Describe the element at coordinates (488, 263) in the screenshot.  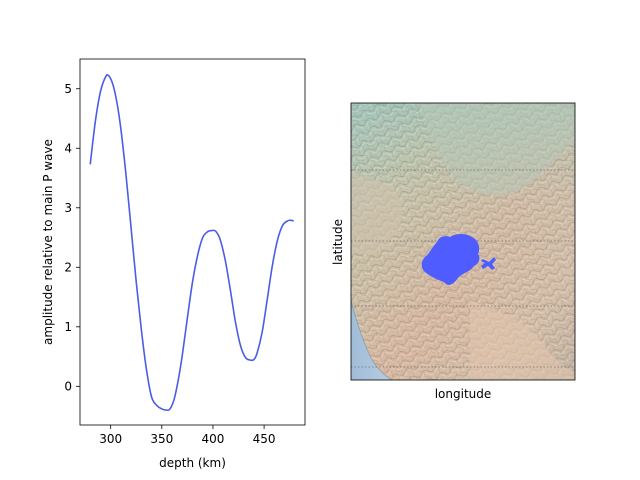
I see `highlighted-region-marker` at that location.